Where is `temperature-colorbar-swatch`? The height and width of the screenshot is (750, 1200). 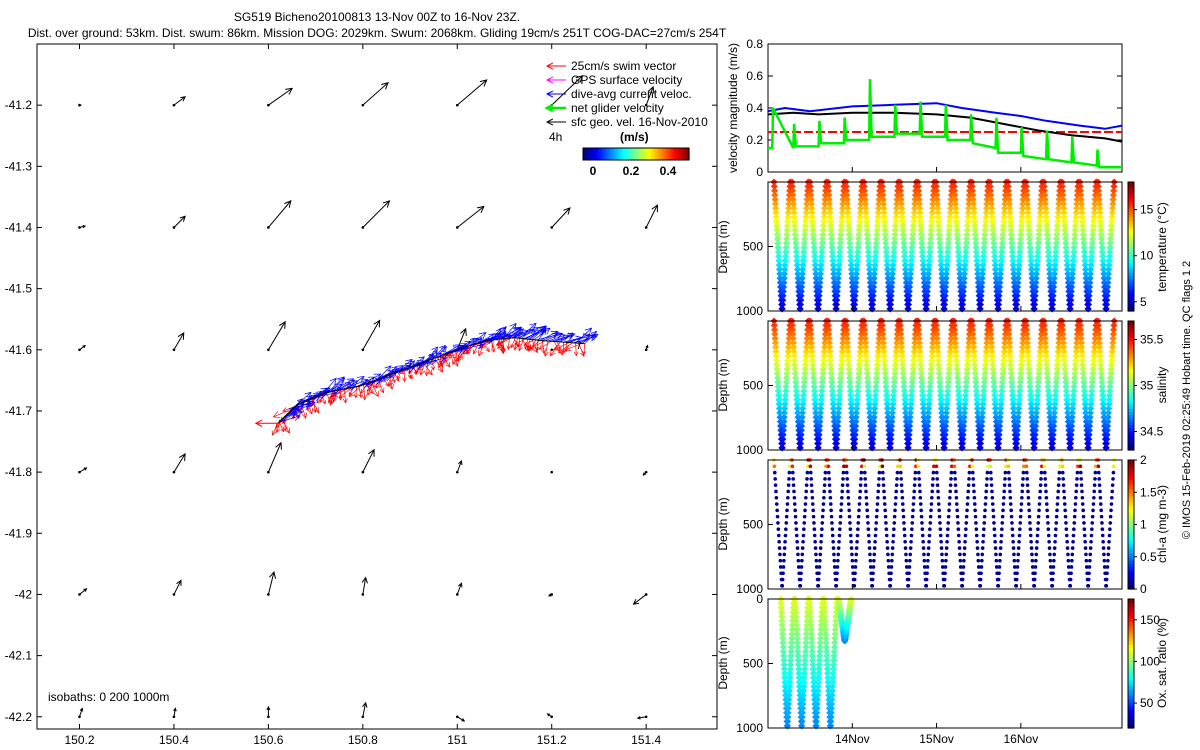 temperature-colorbar-swatch is located at coordinates (1131, 258).